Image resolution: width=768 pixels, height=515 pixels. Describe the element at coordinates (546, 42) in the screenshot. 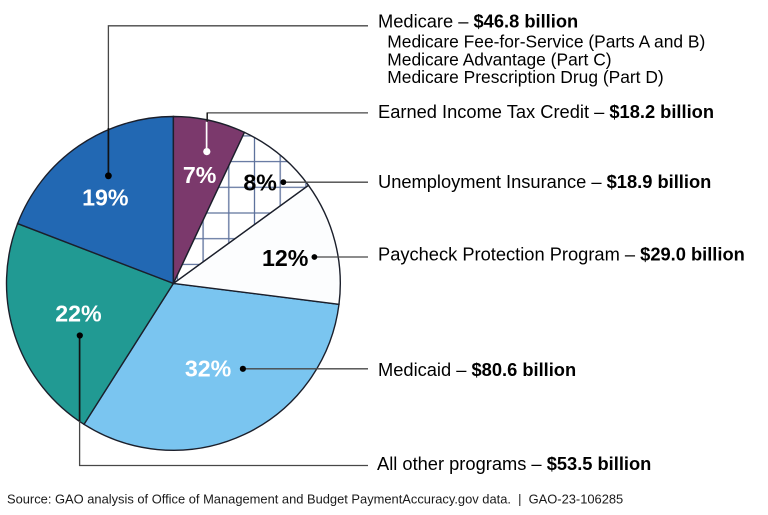

I see `svg-text:Medicare Fee-for-Service (Part: Medicare Fee-for-Service (Parts A and B)` at that location.